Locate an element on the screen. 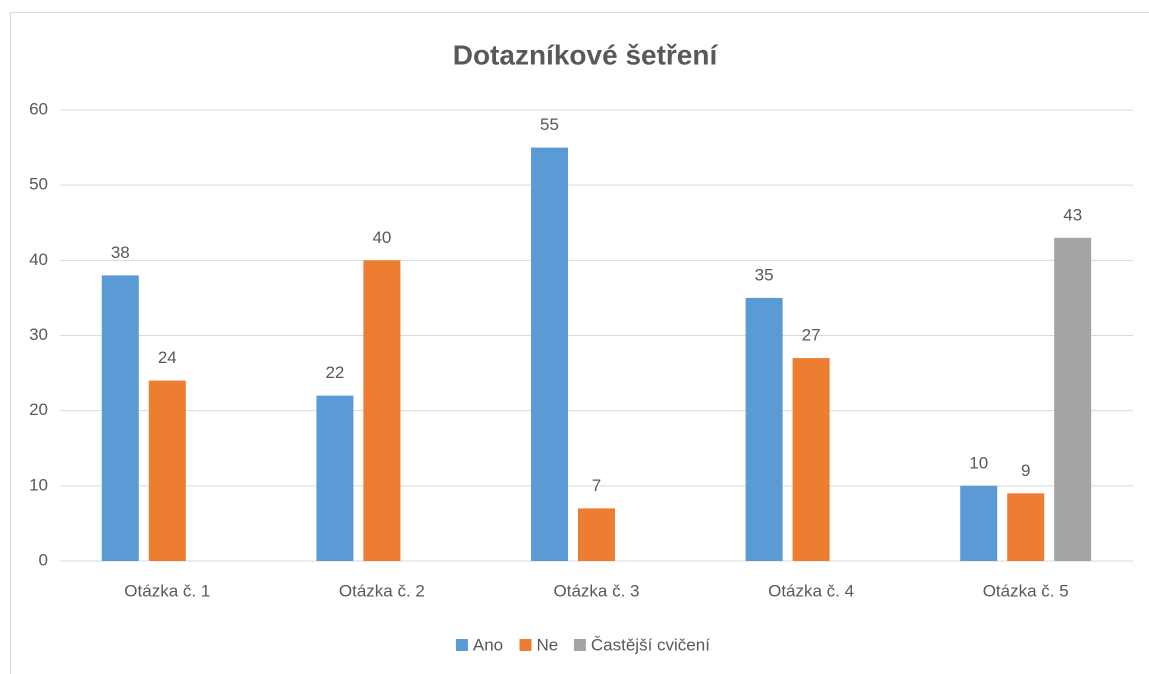 This screenshot has width=1149, height=674. y-tick-label: 60 is located at coordinates (38, 108).